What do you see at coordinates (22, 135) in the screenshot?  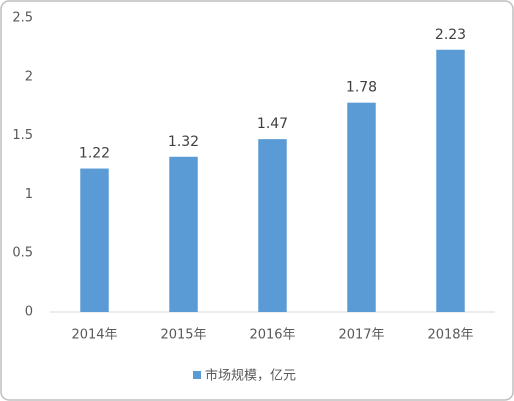 I see `y-tick-label: 1.5` at bounding box center [22, 135].